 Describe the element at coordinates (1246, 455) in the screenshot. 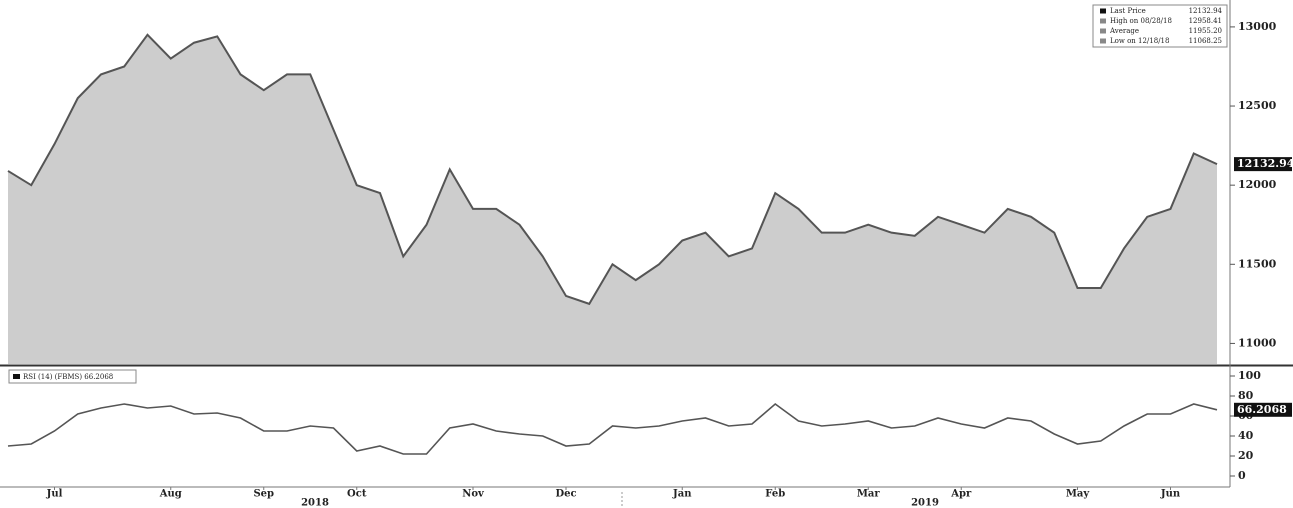

I see `y-tick-label: 20` at that location.